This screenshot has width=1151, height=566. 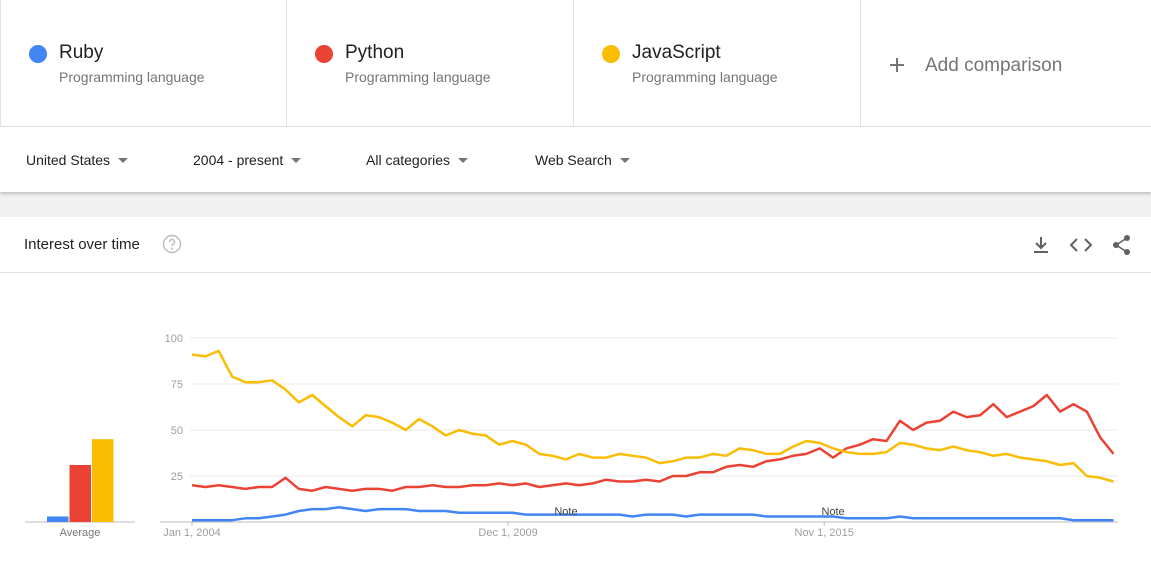 What do you see at coordinates (408, 160) in the screenshot?
I see `filter-label: All categories` at bounding box center [408, 160].